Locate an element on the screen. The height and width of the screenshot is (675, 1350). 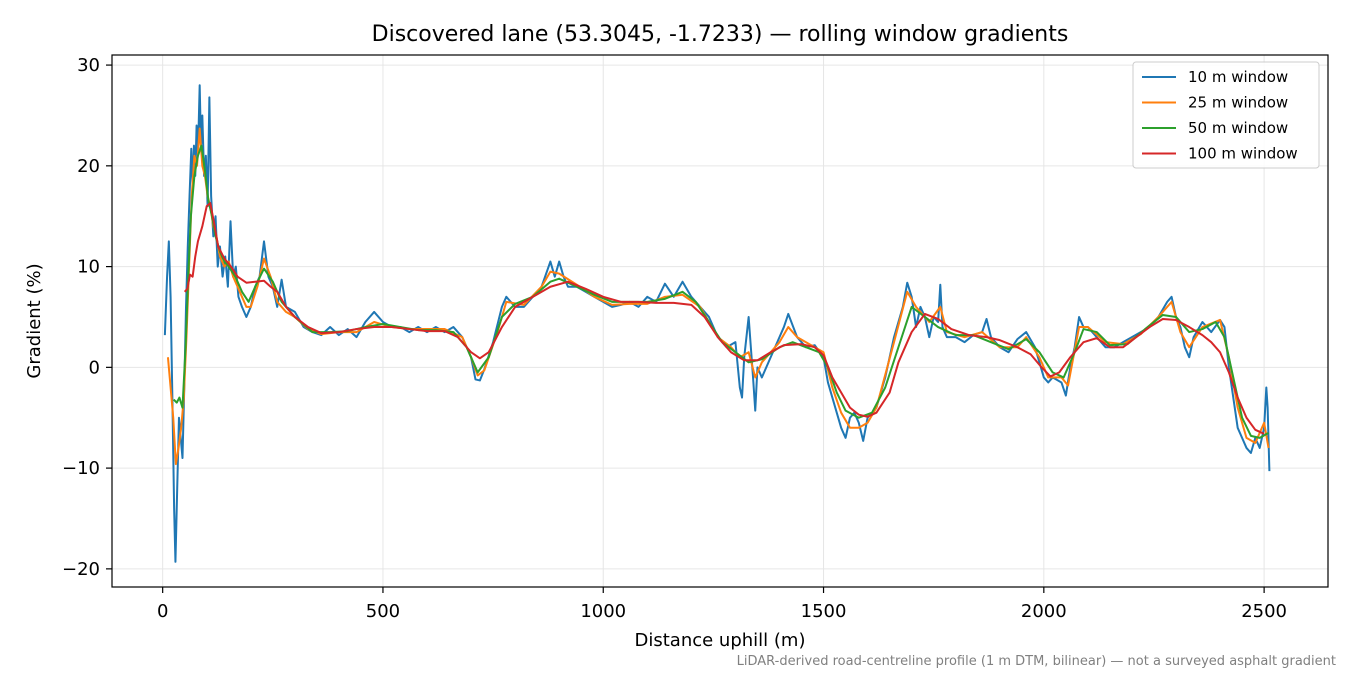
legend-label-4: 100 m window is located at coordinates (1243, 154).